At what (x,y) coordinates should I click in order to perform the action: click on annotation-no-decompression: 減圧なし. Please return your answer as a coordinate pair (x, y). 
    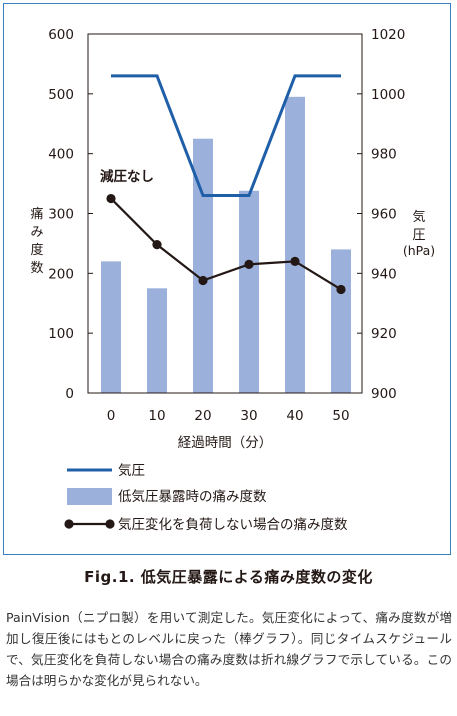
    Looking at the image, I should click on (127, 176).